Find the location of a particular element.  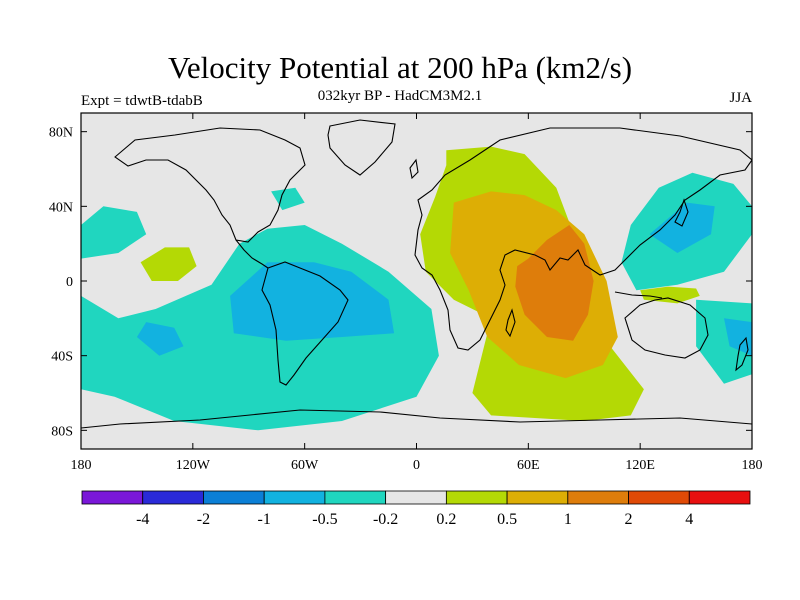

x-tick-label: 60E is located at coordinates (528, 465).